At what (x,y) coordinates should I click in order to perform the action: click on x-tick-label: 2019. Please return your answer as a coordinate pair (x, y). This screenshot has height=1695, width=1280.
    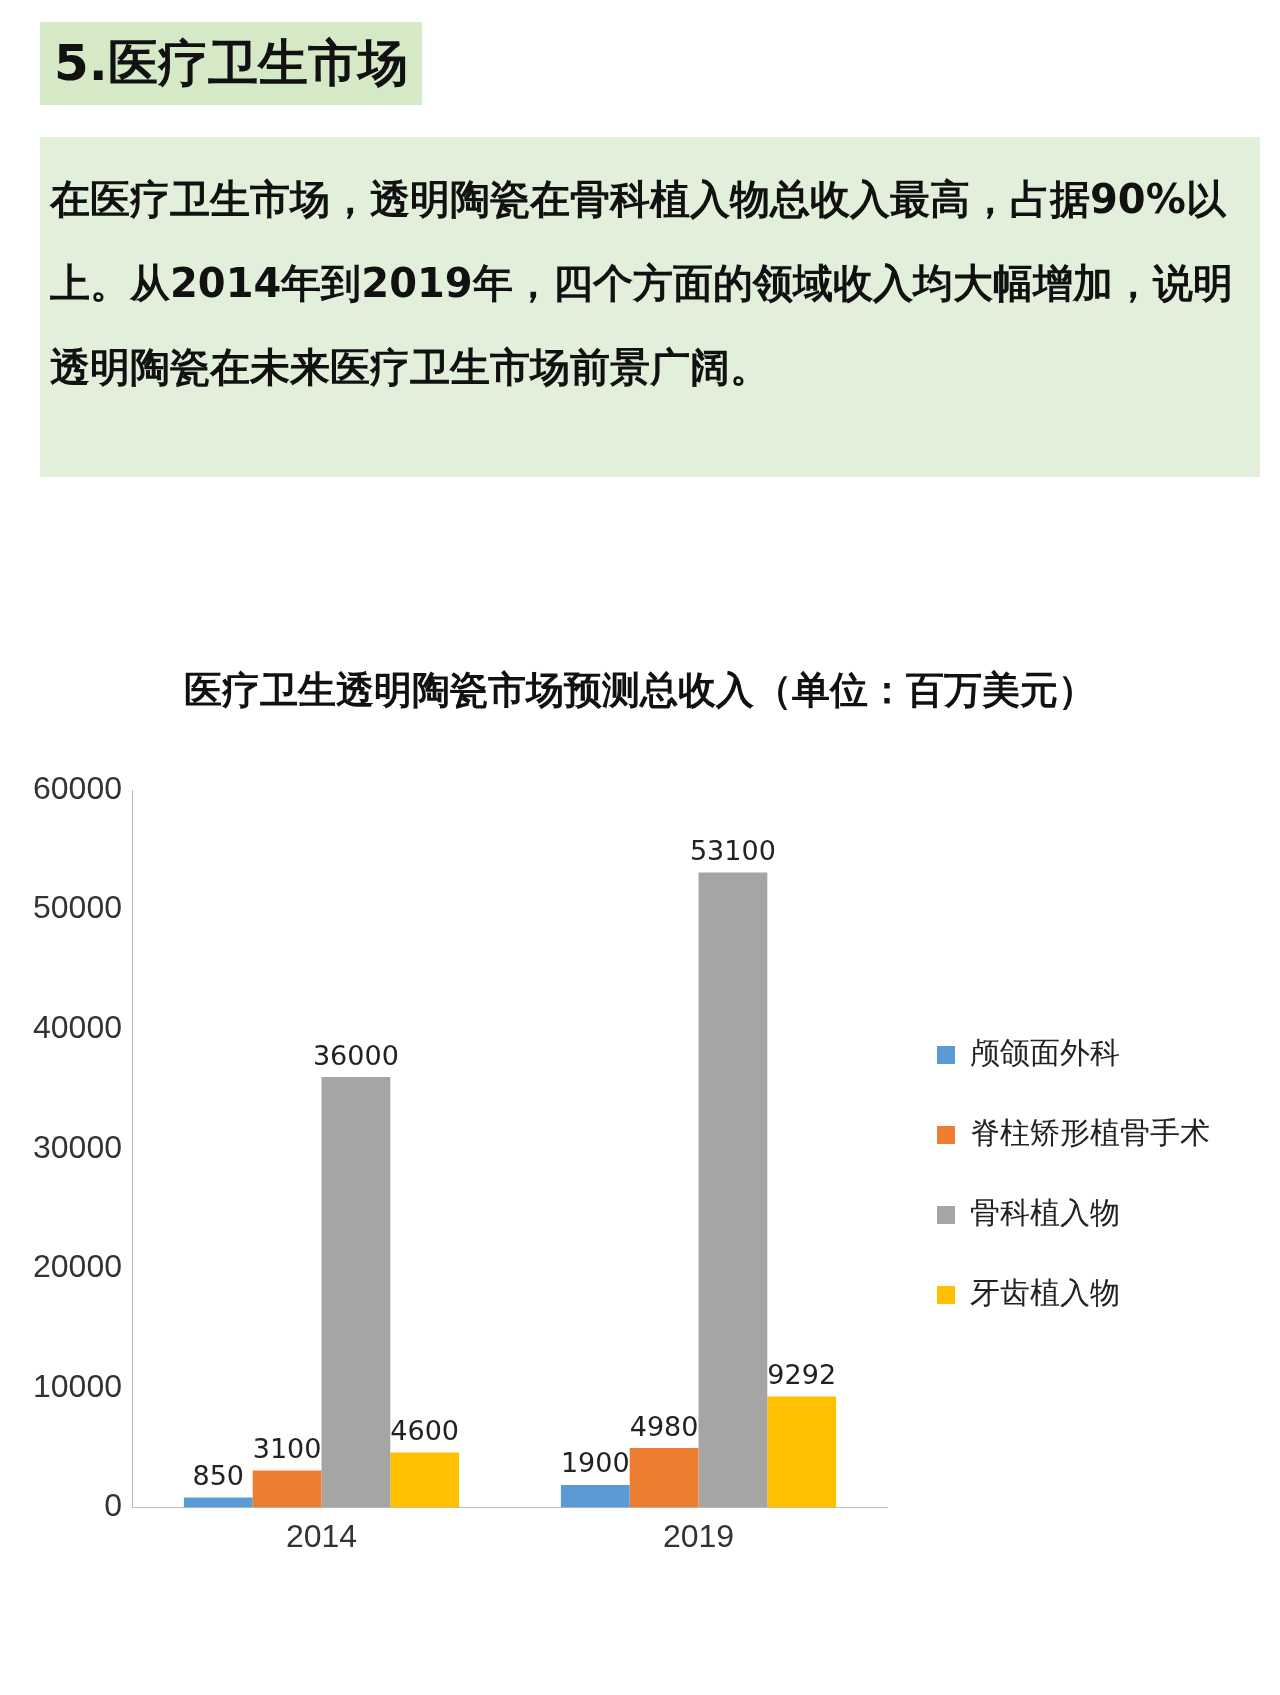
    Looking at the image, I should click on (698, 1535).